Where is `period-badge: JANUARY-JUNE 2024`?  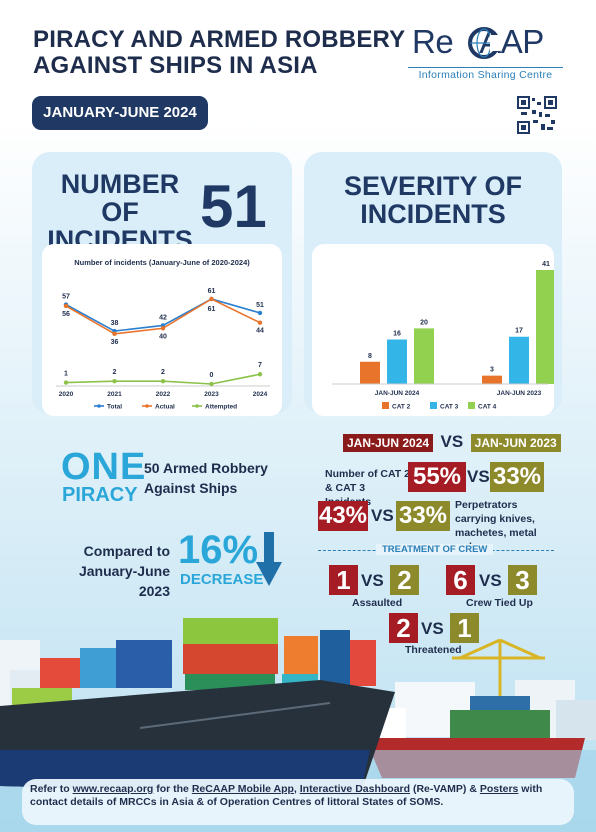 period-badge: JANUARY-JUNE 2024 is located at coordinates (120, 113).